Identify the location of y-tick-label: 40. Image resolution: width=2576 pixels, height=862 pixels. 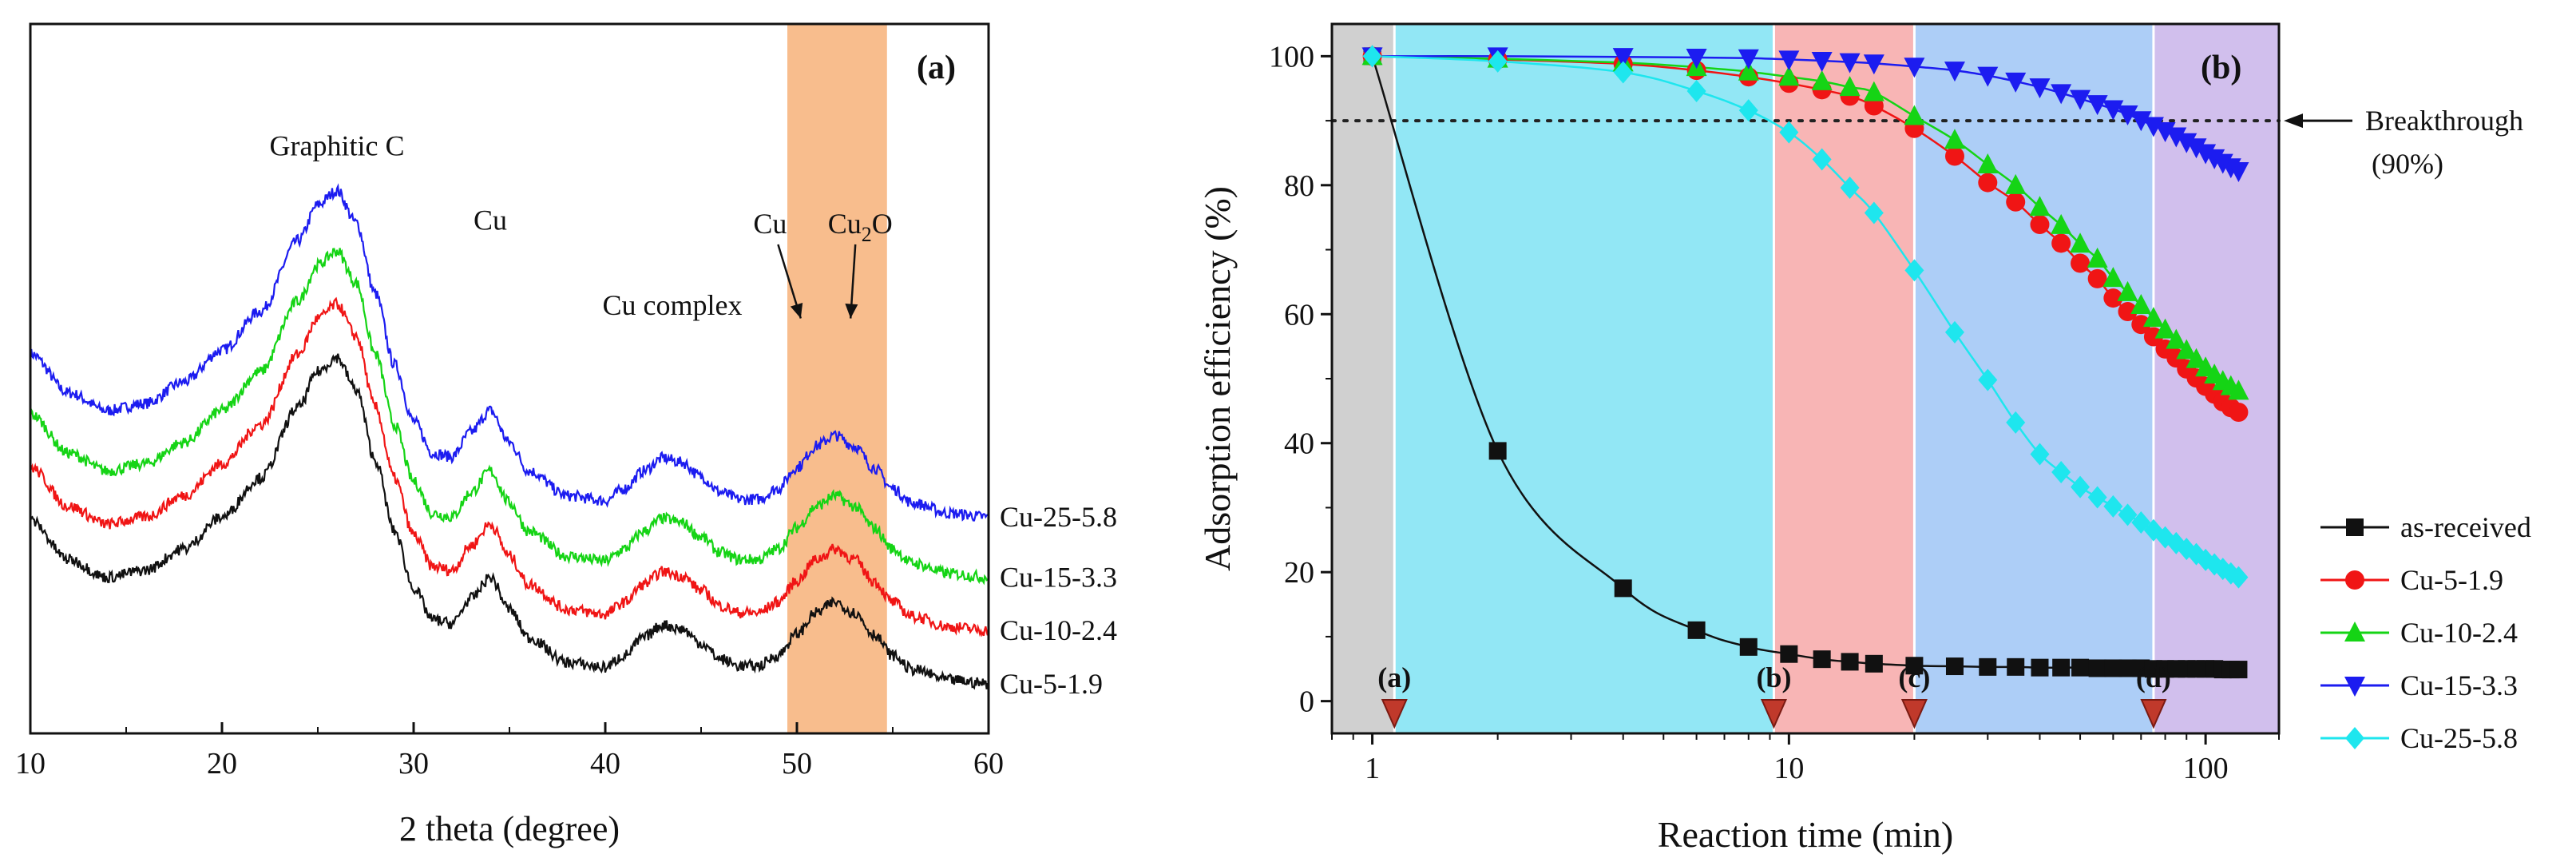
(1299, 444).